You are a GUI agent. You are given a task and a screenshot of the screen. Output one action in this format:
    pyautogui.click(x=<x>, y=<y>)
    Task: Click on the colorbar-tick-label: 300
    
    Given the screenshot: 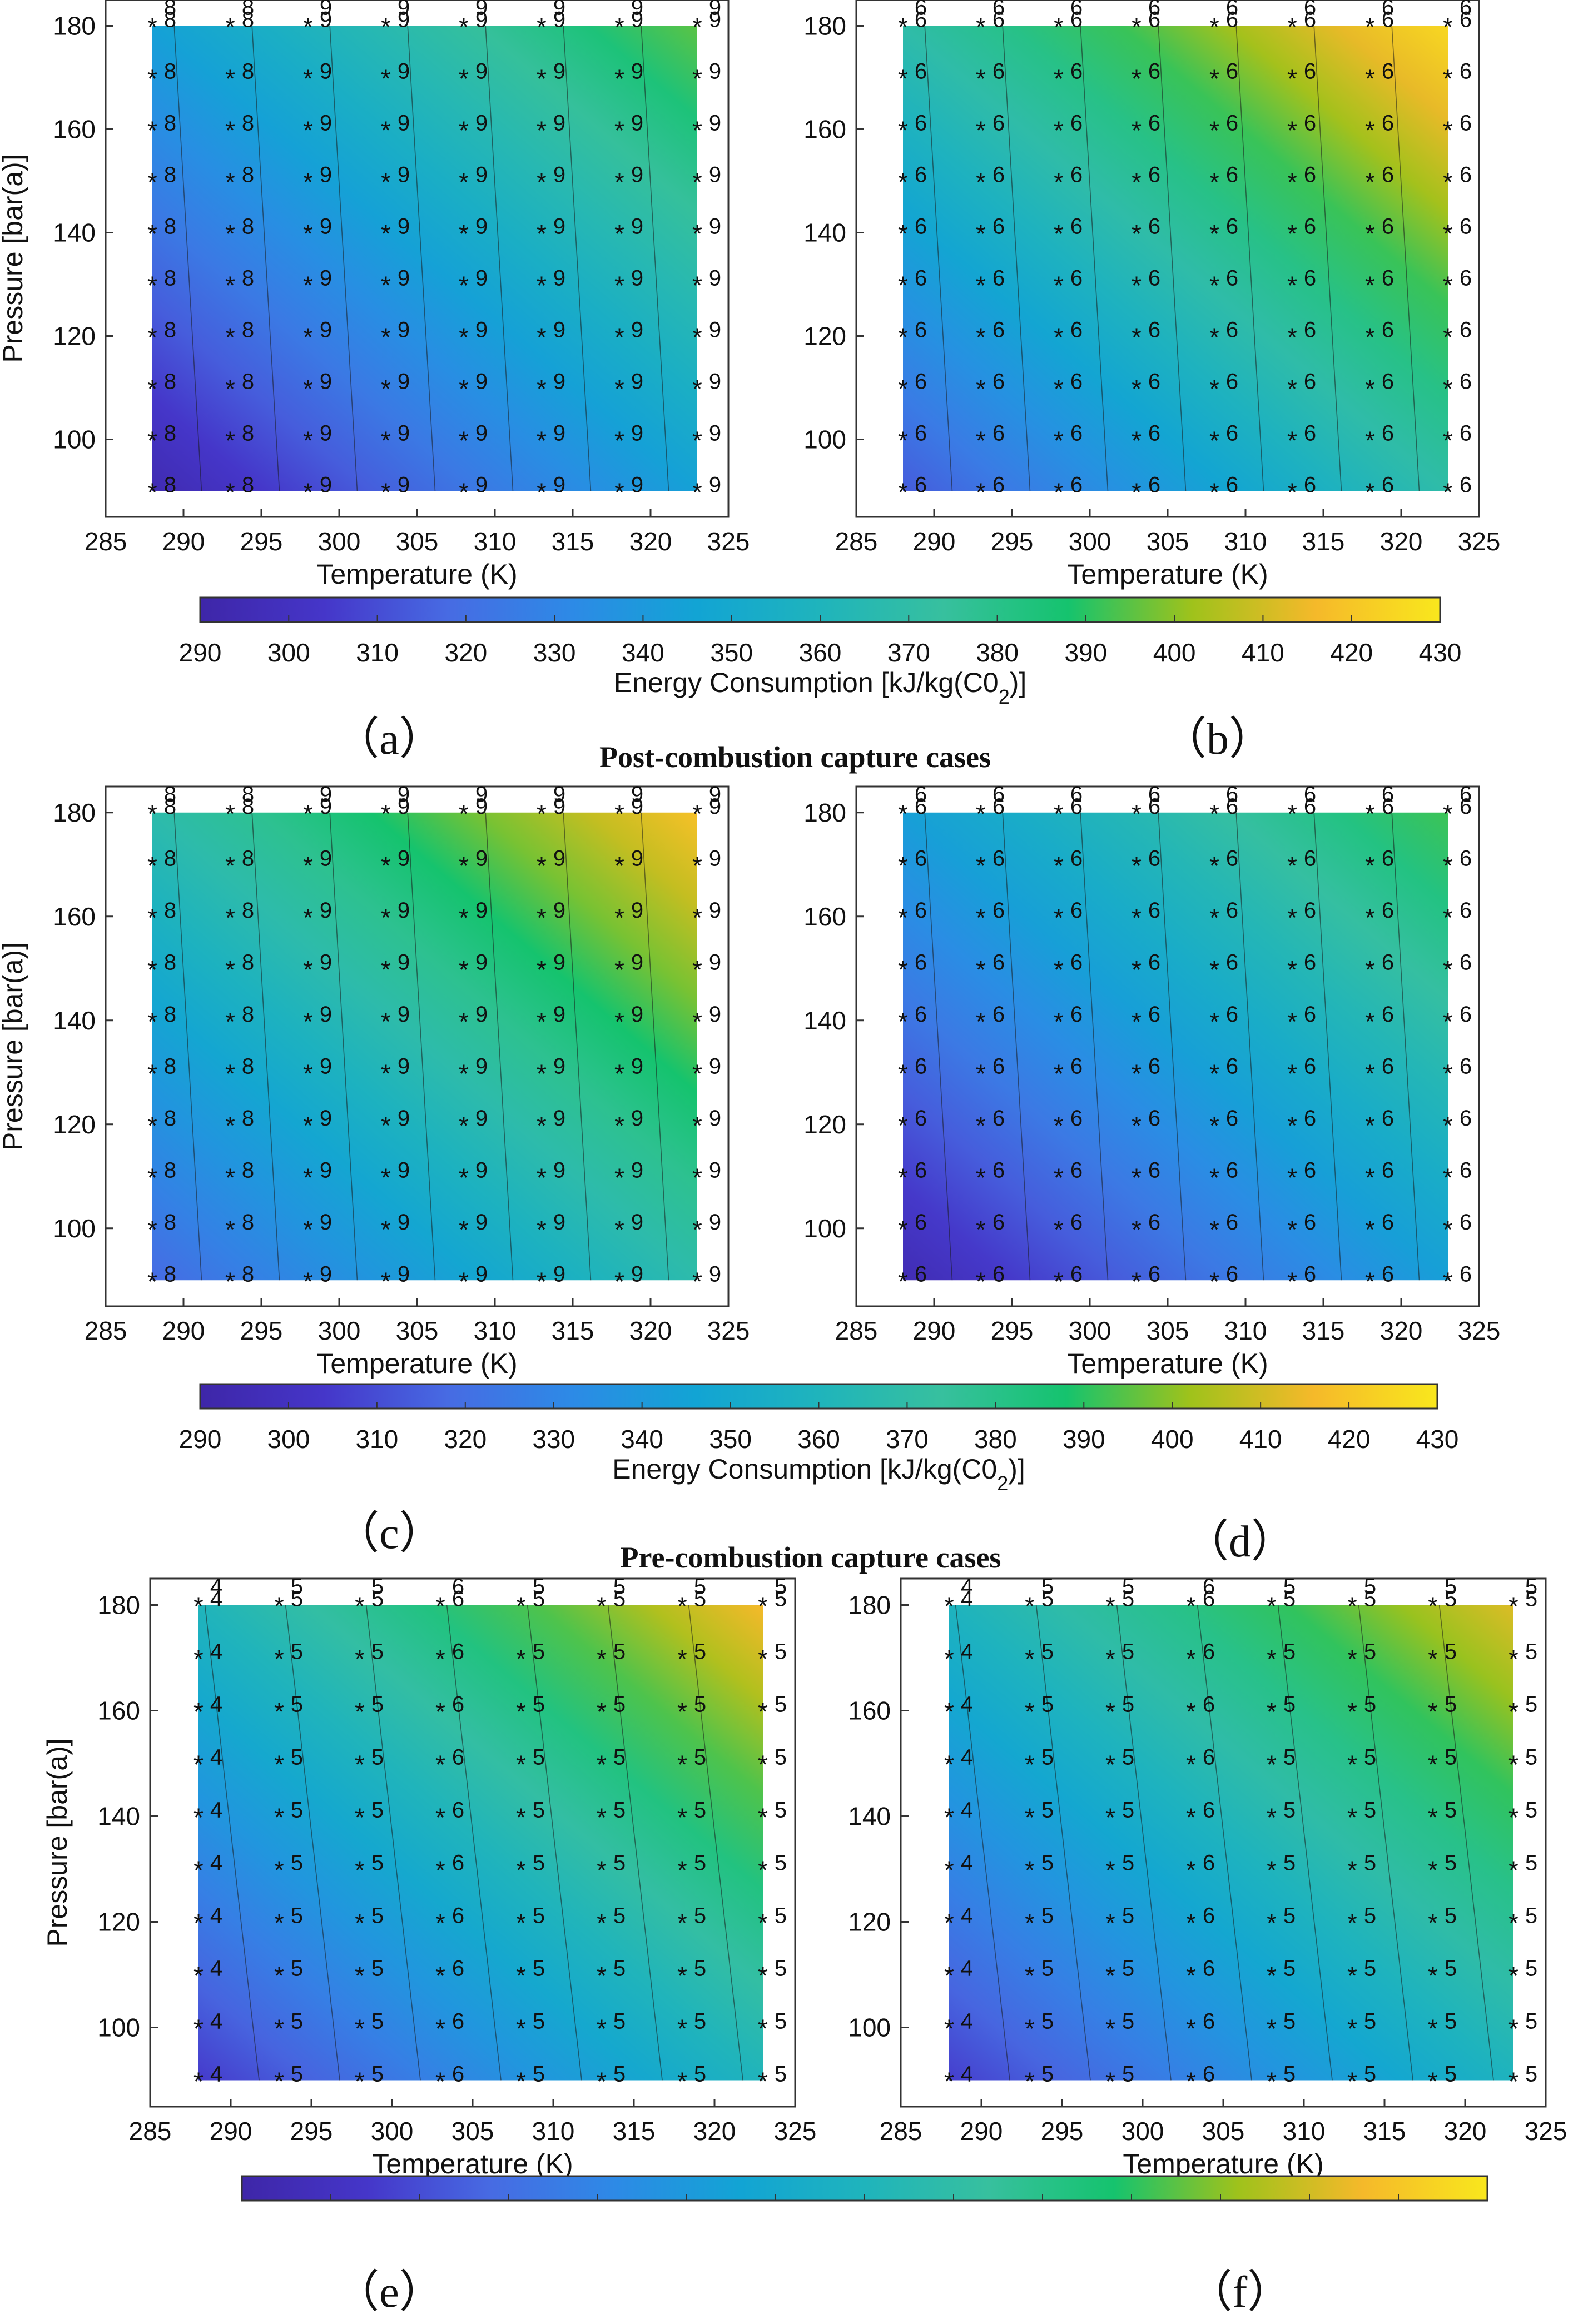 What is the action you would take?
    pyautogui.click(x=288, y=1439)
    